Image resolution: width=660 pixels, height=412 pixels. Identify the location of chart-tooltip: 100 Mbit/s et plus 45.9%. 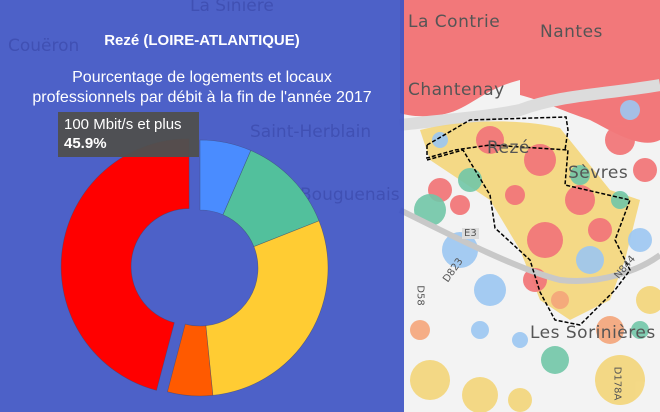
(128, 134).